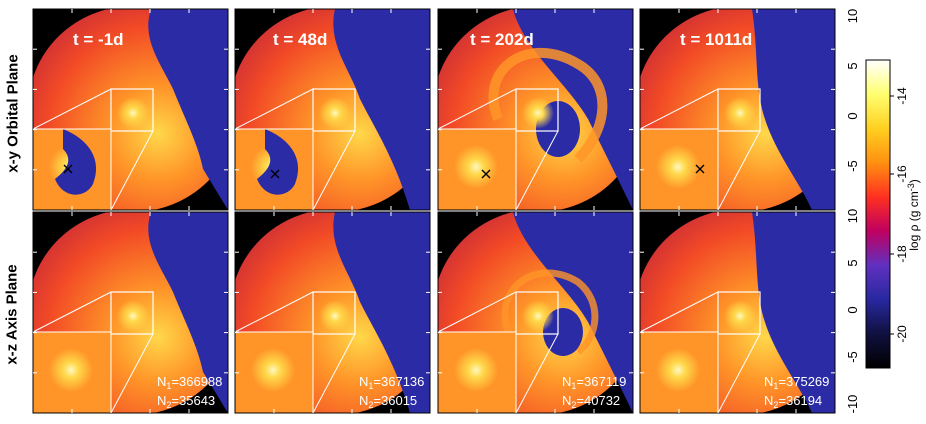 This screenshot has height=424, width=926. Describe the element at coordinates (902, 174) in the screenshot. I see `colorbar-tick-label: -16` at that location.